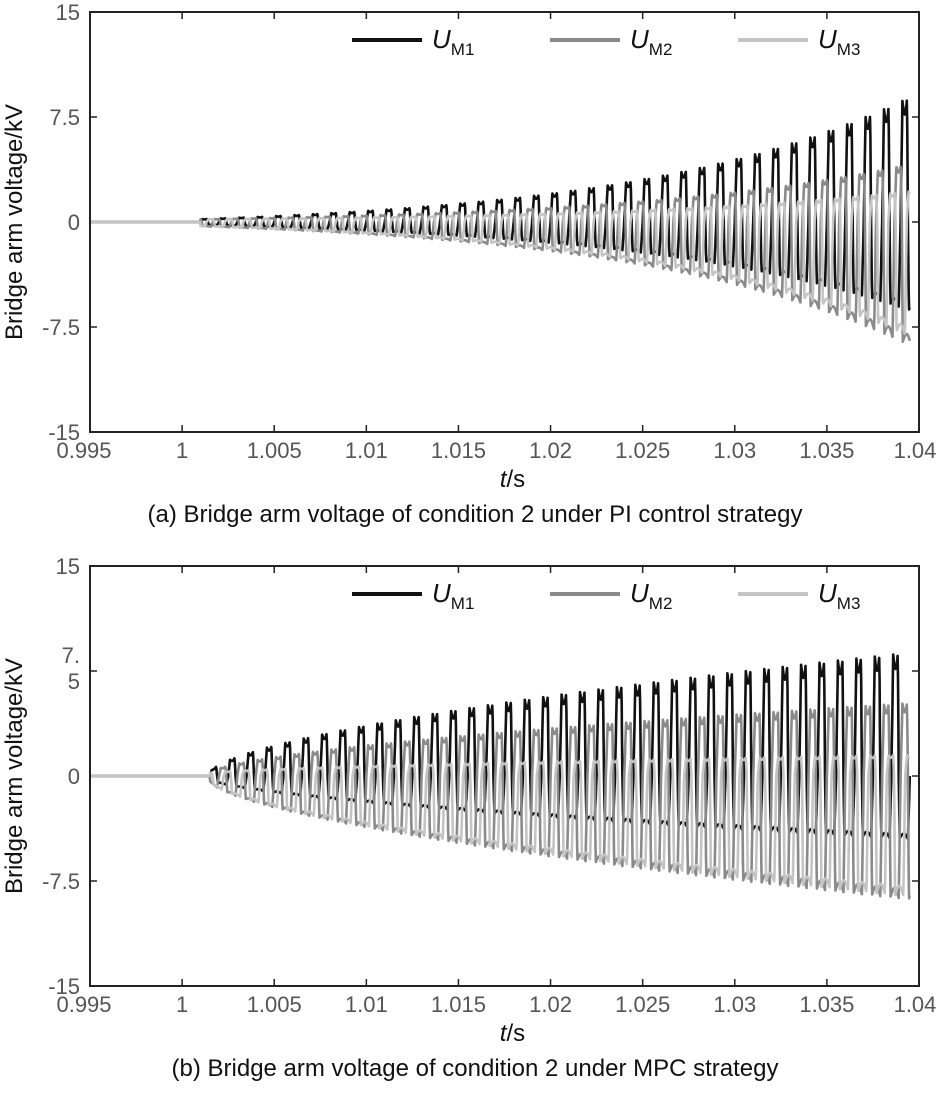  I want to click on chart-a-xtick-label: 1.005, so click(274, 450).